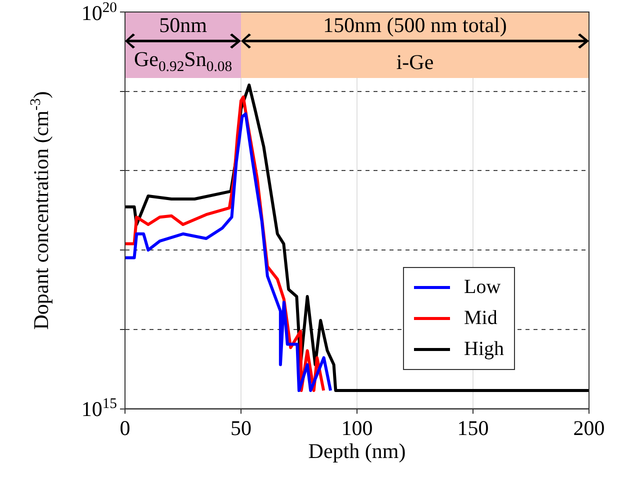 This screenshot has height=497, width=635. What do you see at coordinates (484, 349) in the screenshot?
I see `legend-label: High` at bounding box center [484, 349].